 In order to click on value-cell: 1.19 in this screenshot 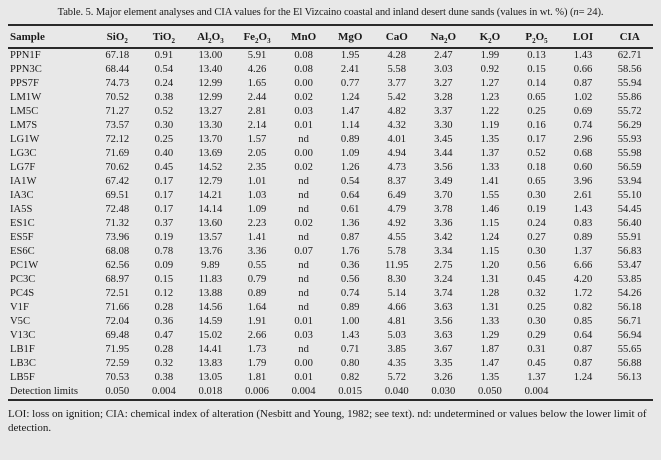, I will do `click(490, 125)`.